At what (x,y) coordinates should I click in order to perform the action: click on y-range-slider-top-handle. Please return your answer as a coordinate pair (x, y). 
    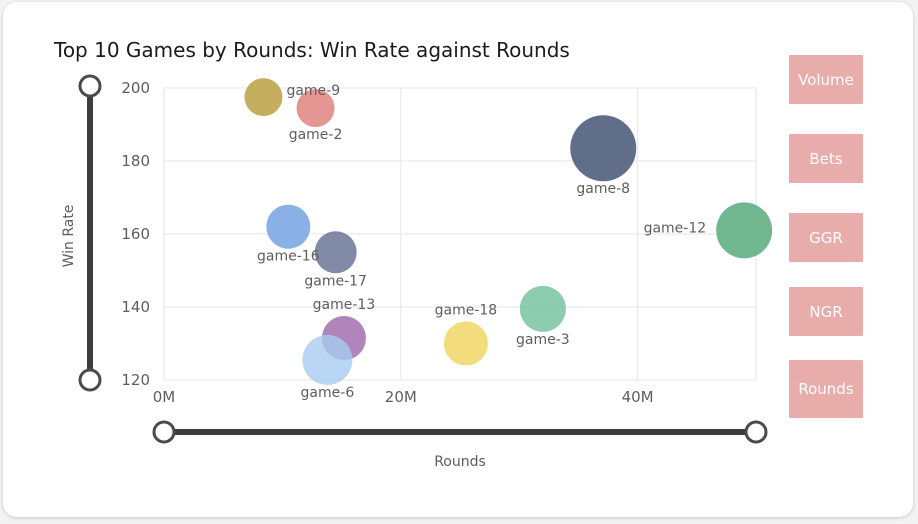
    Looking at the image, I should click on (90, 86).